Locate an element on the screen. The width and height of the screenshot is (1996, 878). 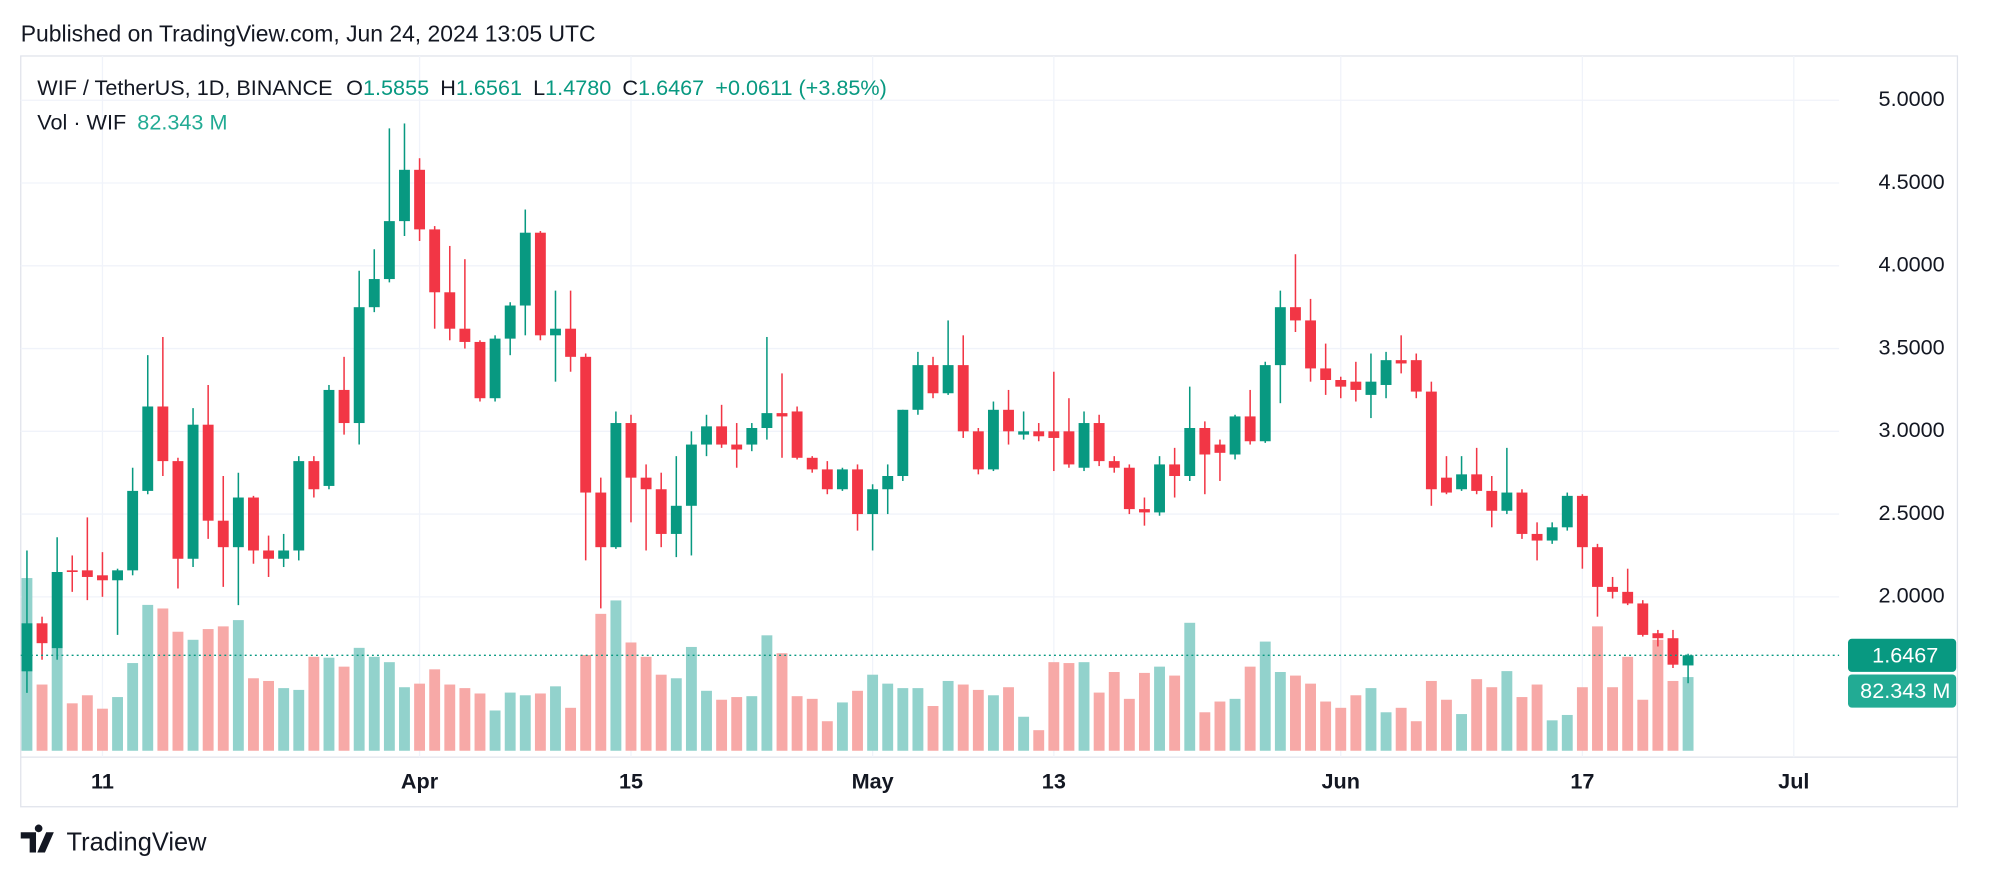
legend-open-label: O is located at coordinates (354, 87).